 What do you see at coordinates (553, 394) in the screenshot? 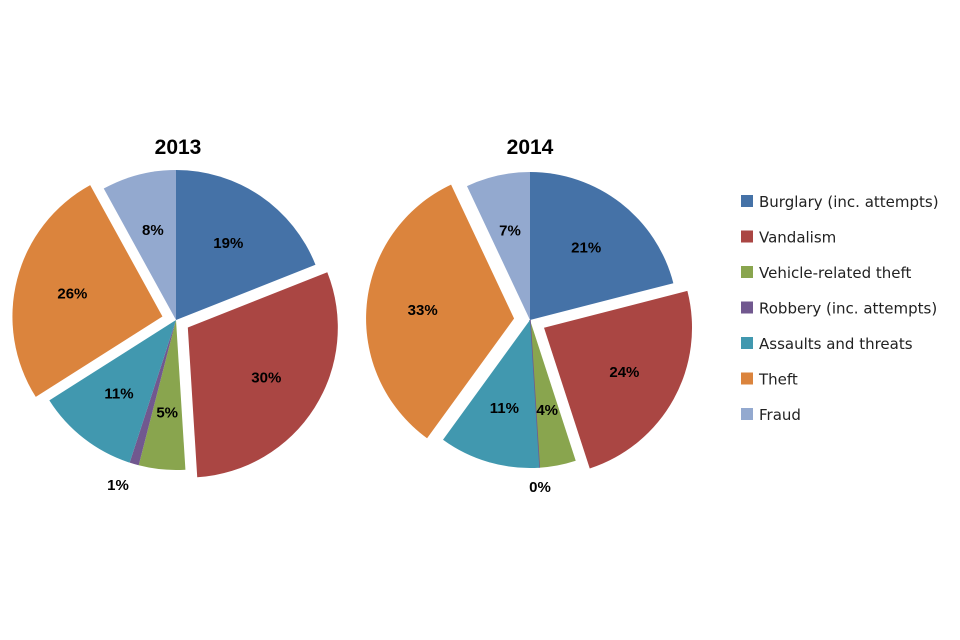
I see `slice-2014-vehicle-related-theft` at bounding box center [553, 394].